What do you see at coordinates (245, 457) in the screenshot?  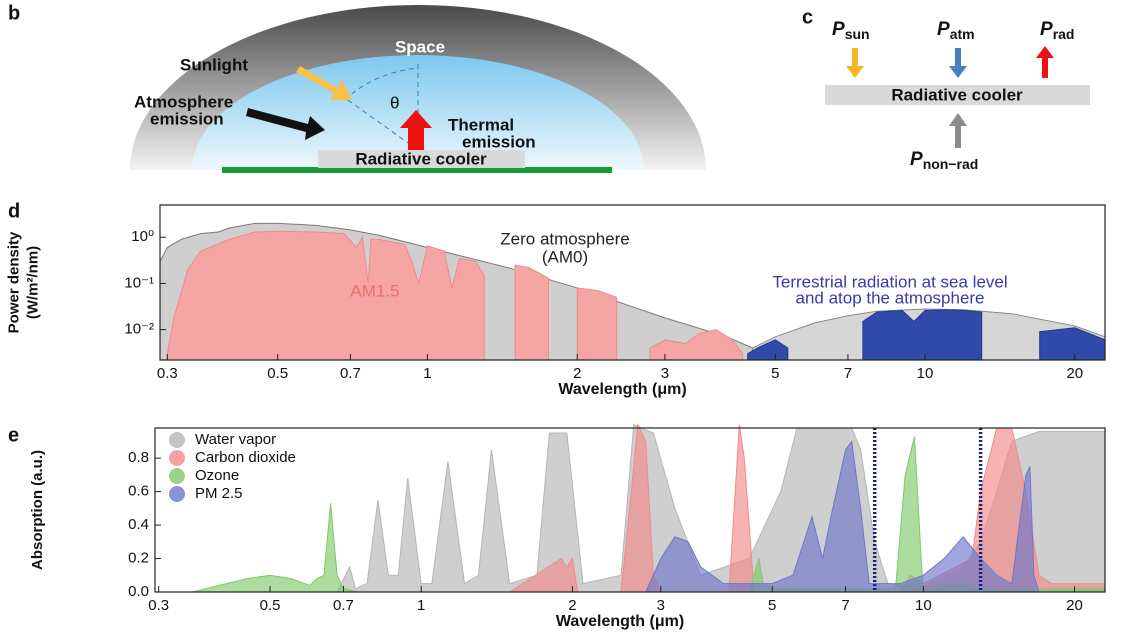 I see `legend-label: Carbon dioxide` at bounding box center [245, 457].